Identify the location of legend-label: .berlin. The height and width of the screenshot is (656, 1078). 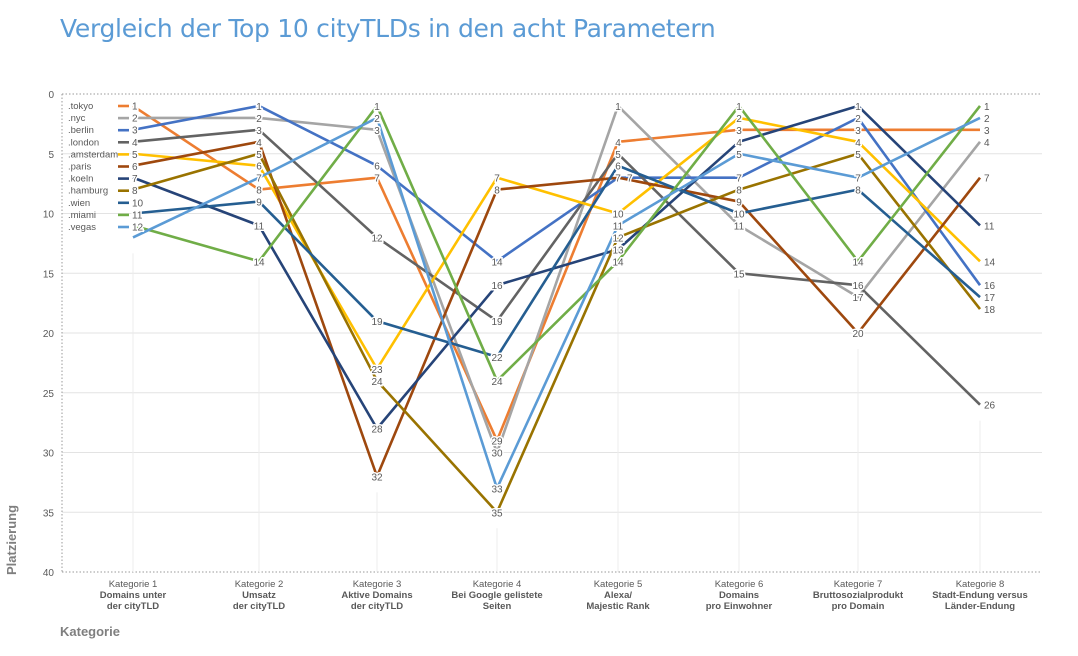
(81, 130).